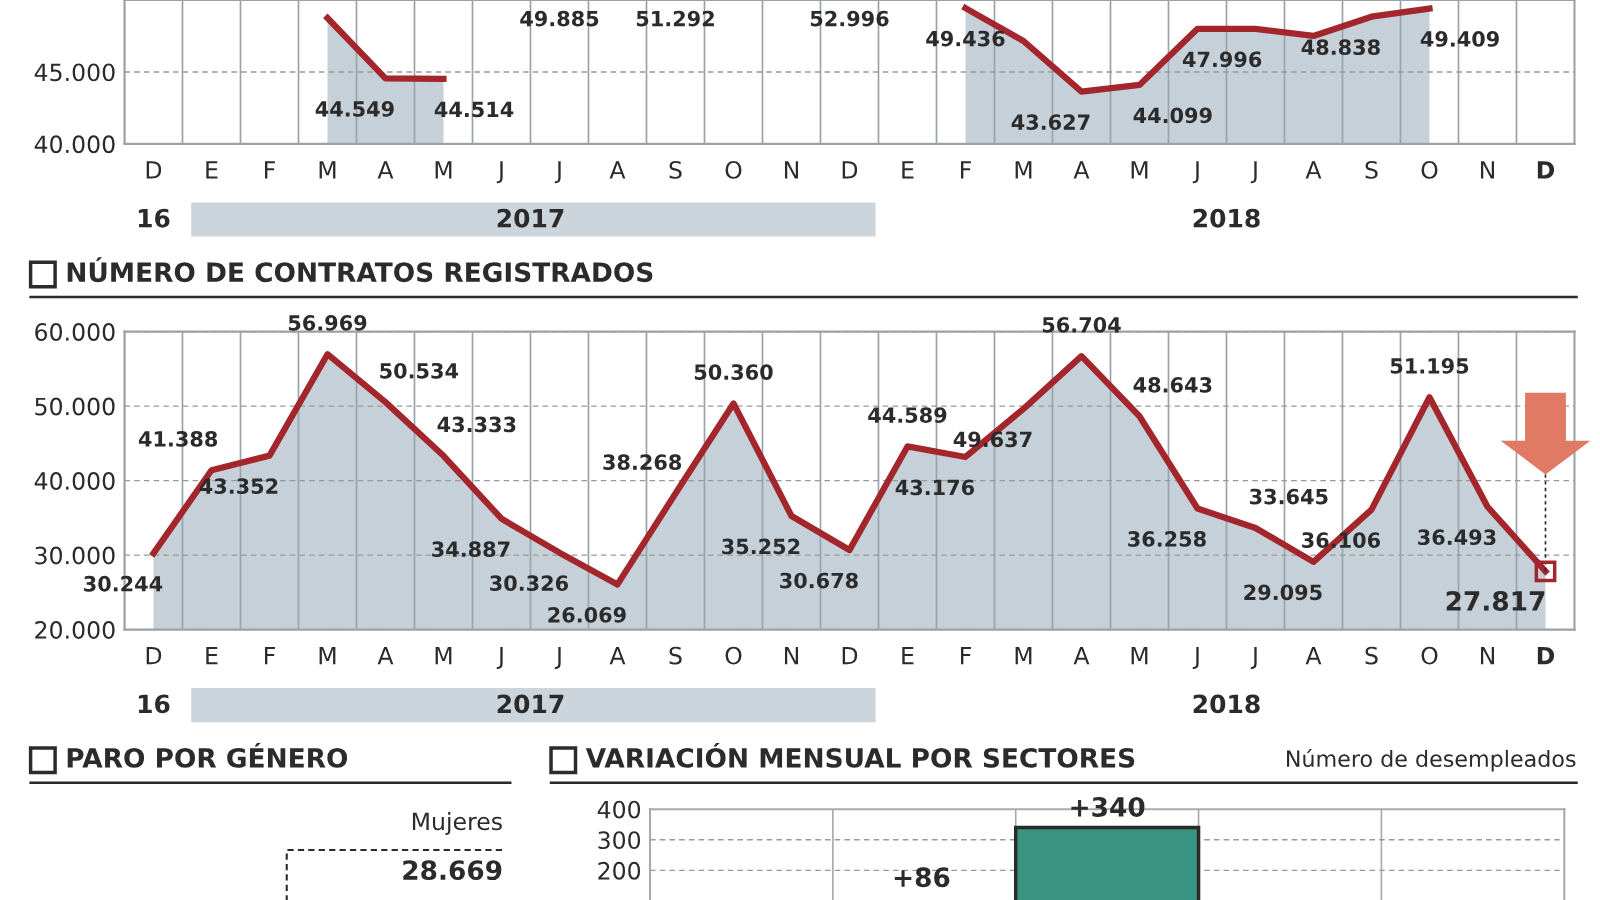  I want to click on chart-title: VARIACIÓN MENSUAL POR SECTORES, so click(860, 755).